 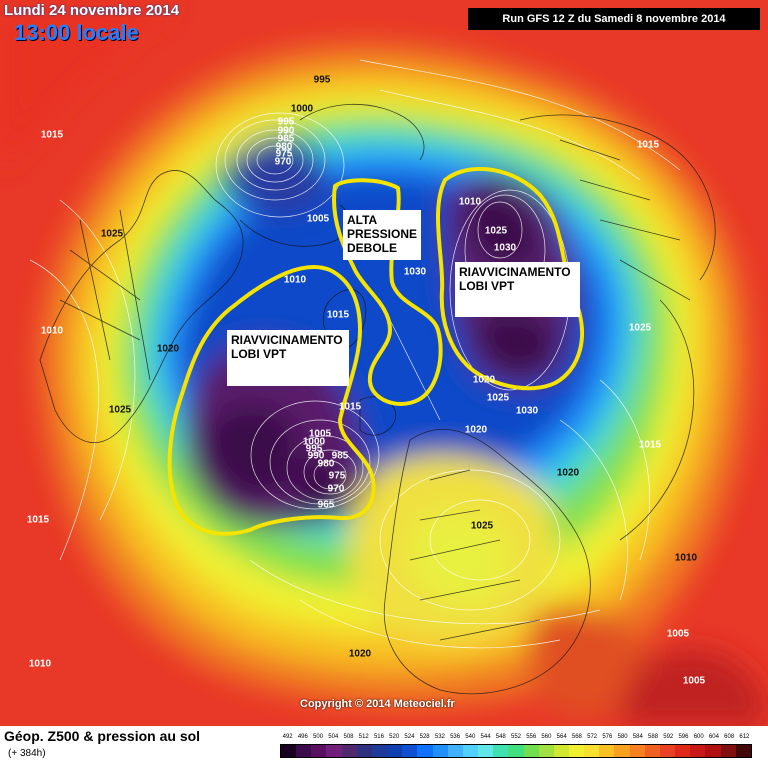 What do you see at coordinates (27, 753) in the screenshot?
I see `legend-forecast-hour: (+ 384h)` at bounding box center [27, 753].